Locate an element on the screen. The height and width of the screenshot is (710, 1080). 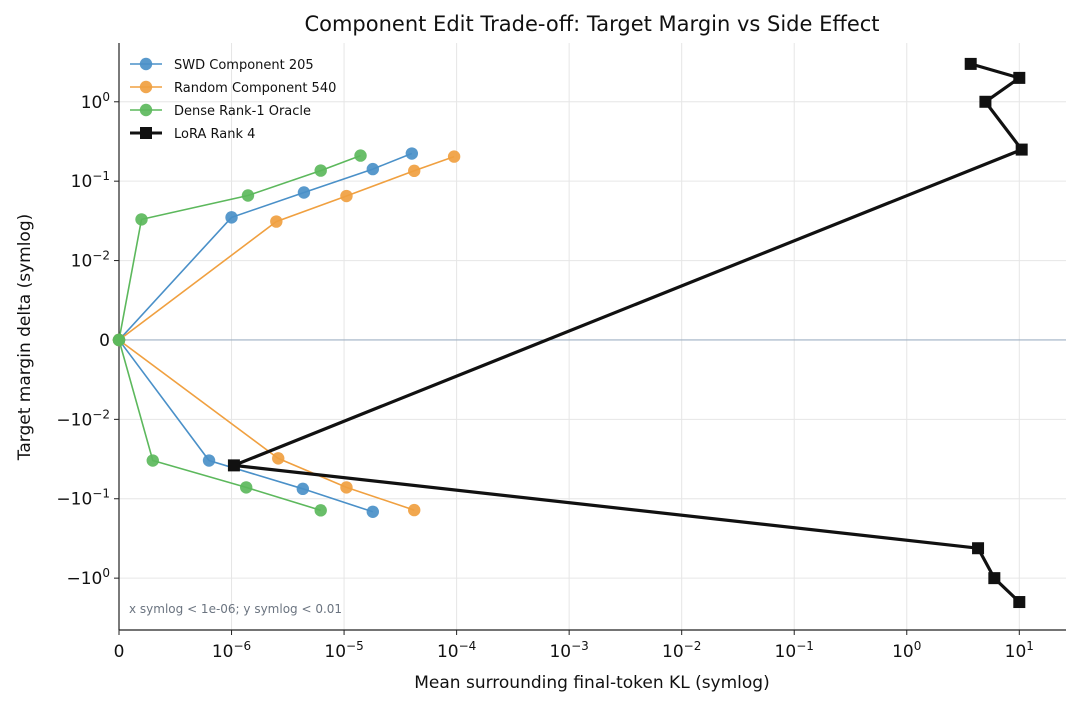
x-tick-label: 10⁻¹ is located at coordinates (794, 650).